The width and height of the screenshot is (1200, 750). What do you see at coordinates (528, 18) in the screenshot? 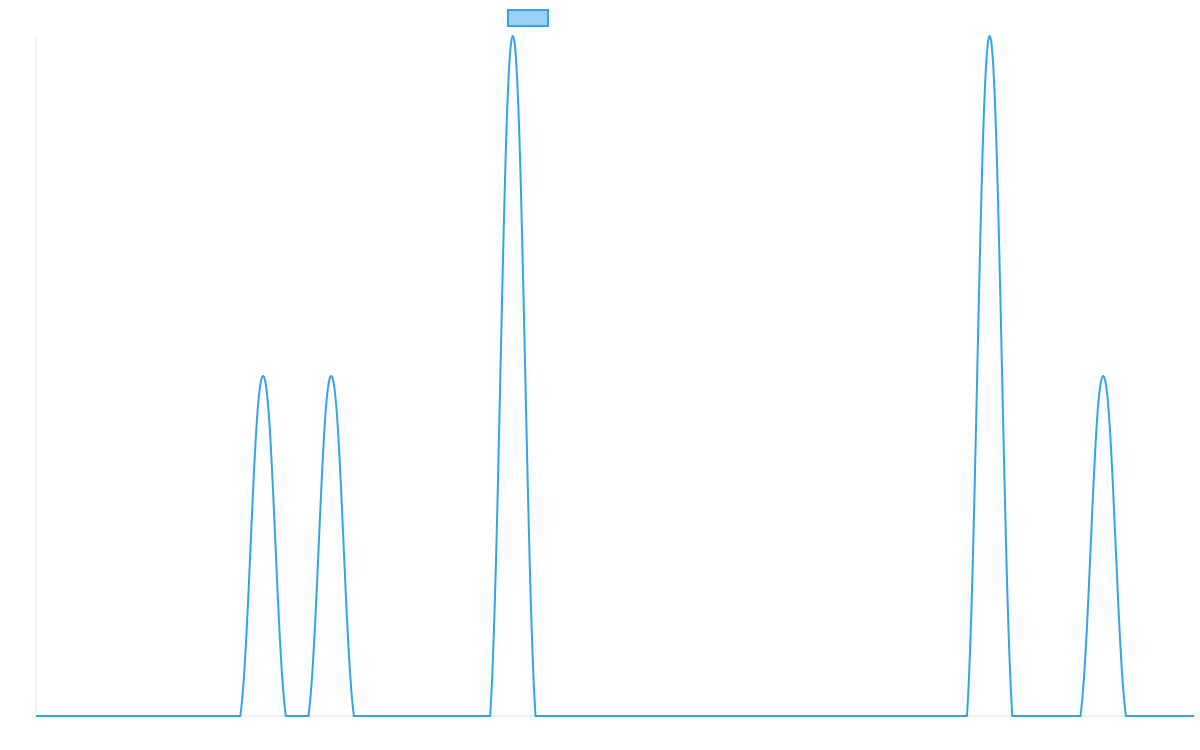
I see `legend-swatch` at bounding box center [528, 18].